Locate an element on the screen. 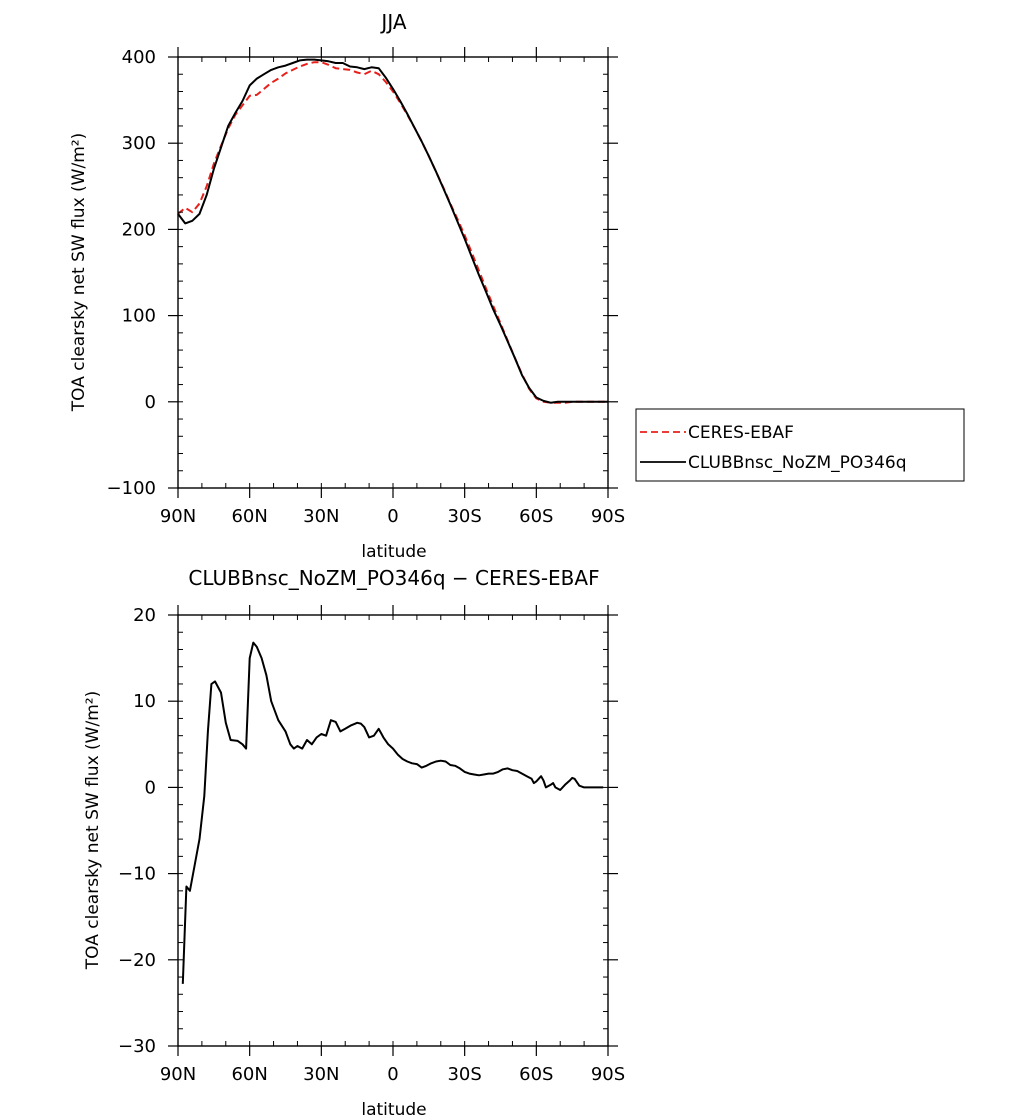 This screenshot has height=1120, width=1030. bottom-xtick-label: 30S is located at coordinates (464, 1074).